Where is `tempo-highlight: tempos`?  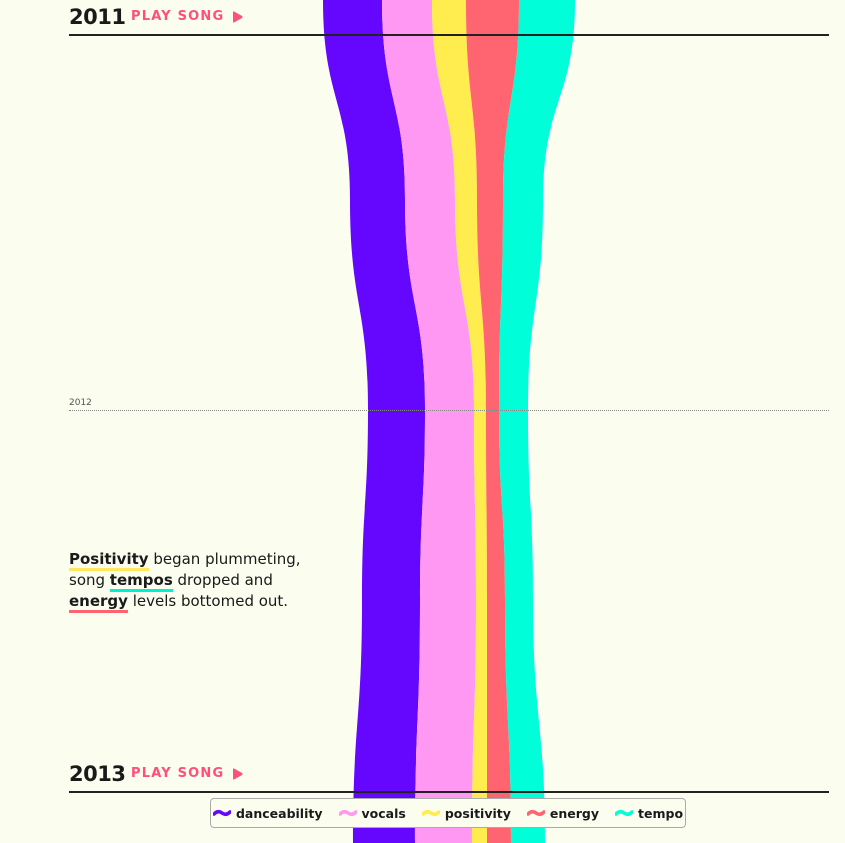 tempo-highlight: tempos is located at coordinates (141, 581).